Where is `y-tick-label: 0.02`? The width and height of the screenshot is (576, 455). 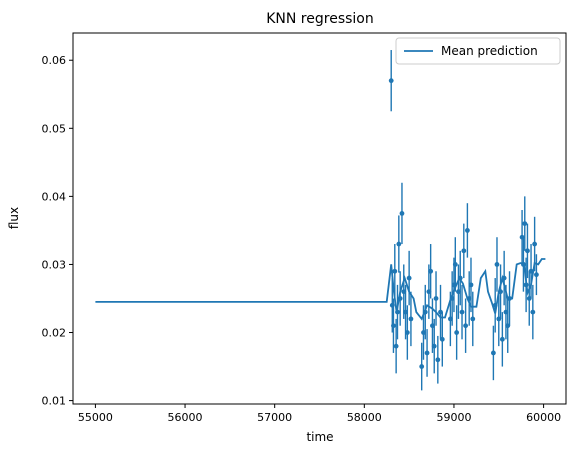 y-tick-label: 0.02 is located at coordinates (54, 333).